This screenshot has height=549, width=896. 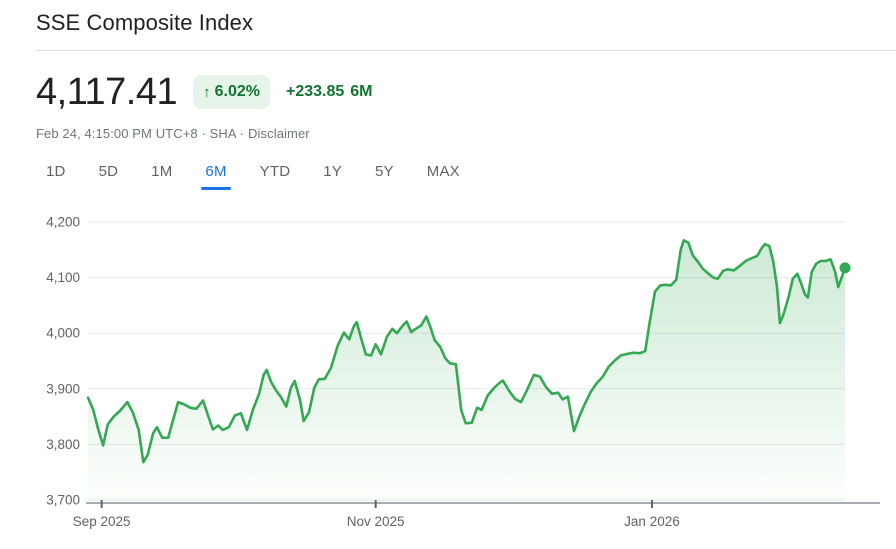 What do you see at coordinates (140, 133) in the screenshot?
I see `timestamp-exchange: Feb 24, 4:15:00 PM UTC+8 · SHA ·` at bounding box center [140, 133].